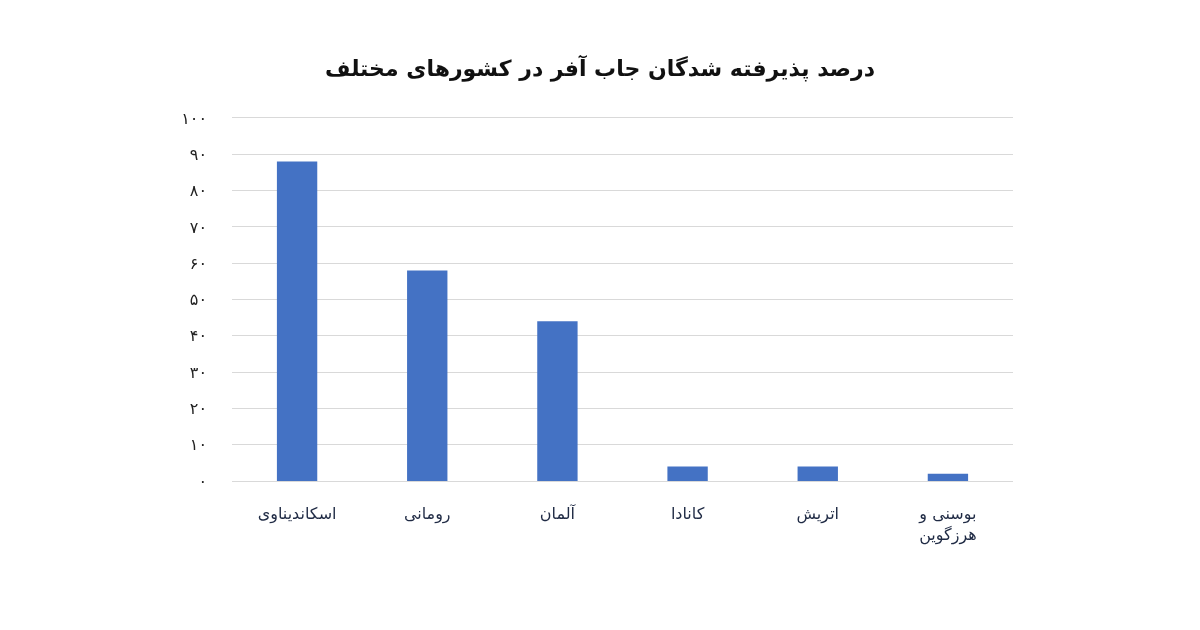 This screenshot has width=1200, height=630. What do you see at coordinates (198, 408) in the screenshot?
I see `y-tick-label: ۲۰` at bounding box center [198, 408].